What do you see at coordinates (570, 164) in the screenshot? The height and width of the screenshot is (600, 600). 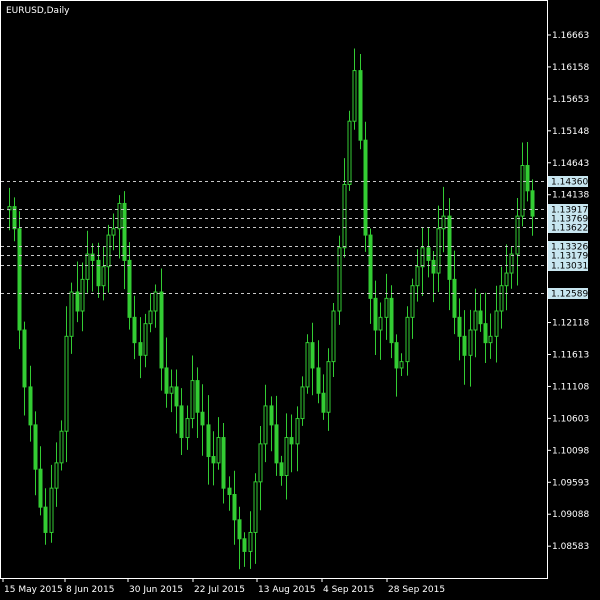 I see `price-tick-label: 1.14643` at bounding box center [570, 164].